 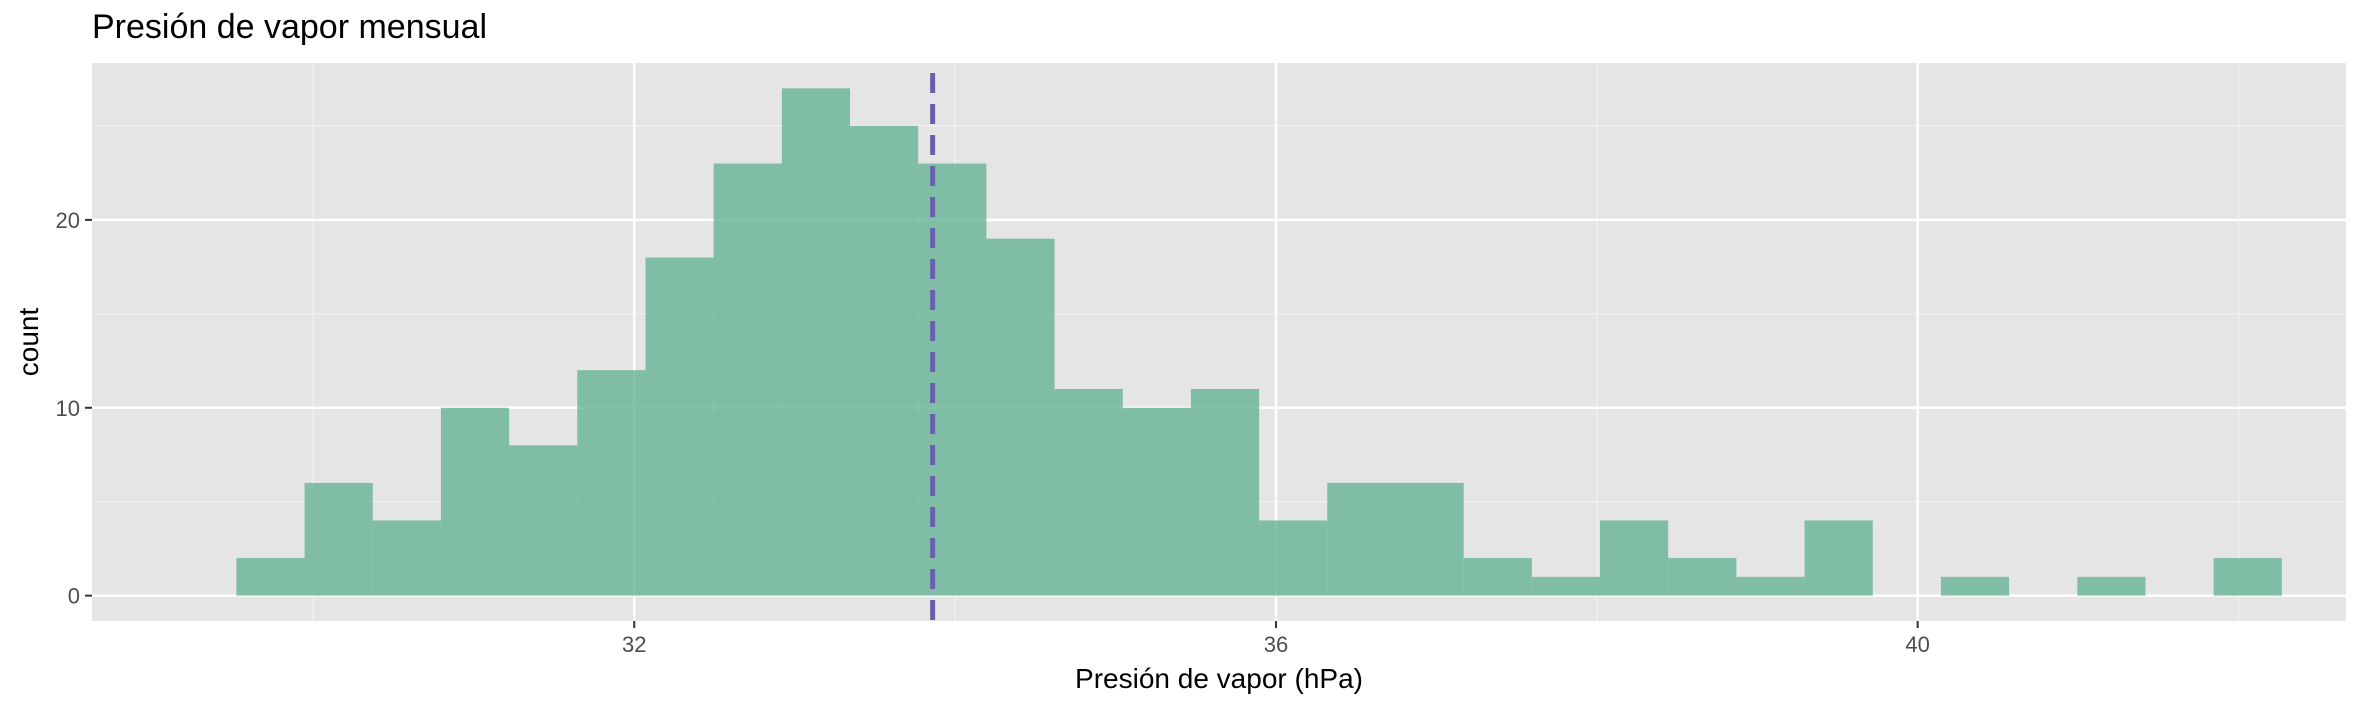 I want to click on x-axis-ticks: 32 36 40, so click(x=1276, y=639).